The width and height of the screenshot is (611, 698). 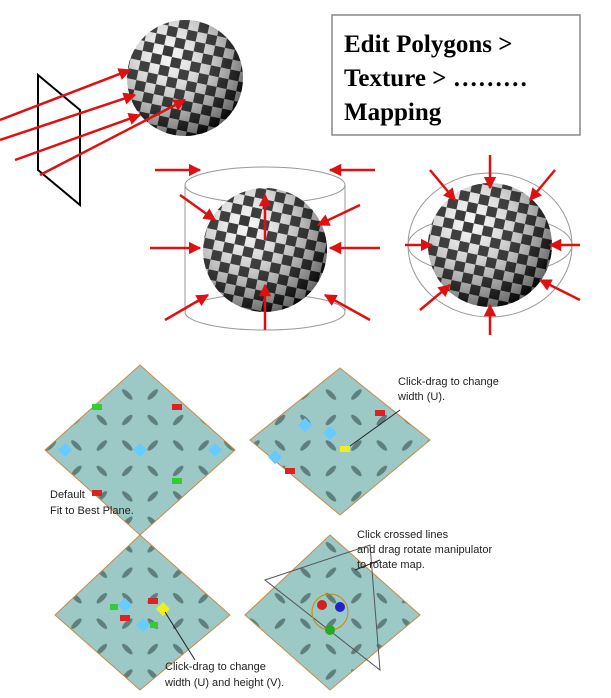 What do you see at coordinates (265, 247) in the screenshot?
I see `cylindrical-projection` at bounding box center [265, 247].